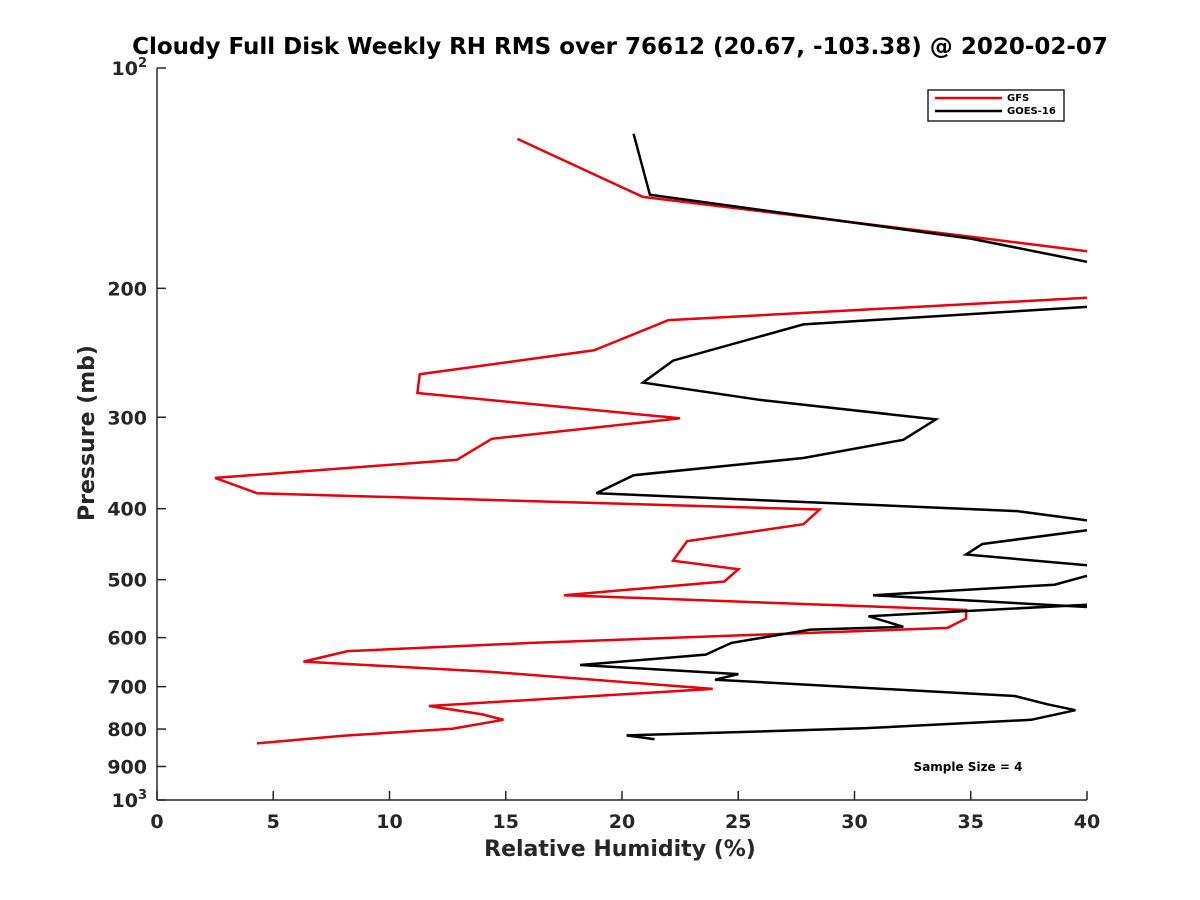  Describe the element at coordinates (127, 581) in the screenshot. I see `y-tick-label: 500` at that location.